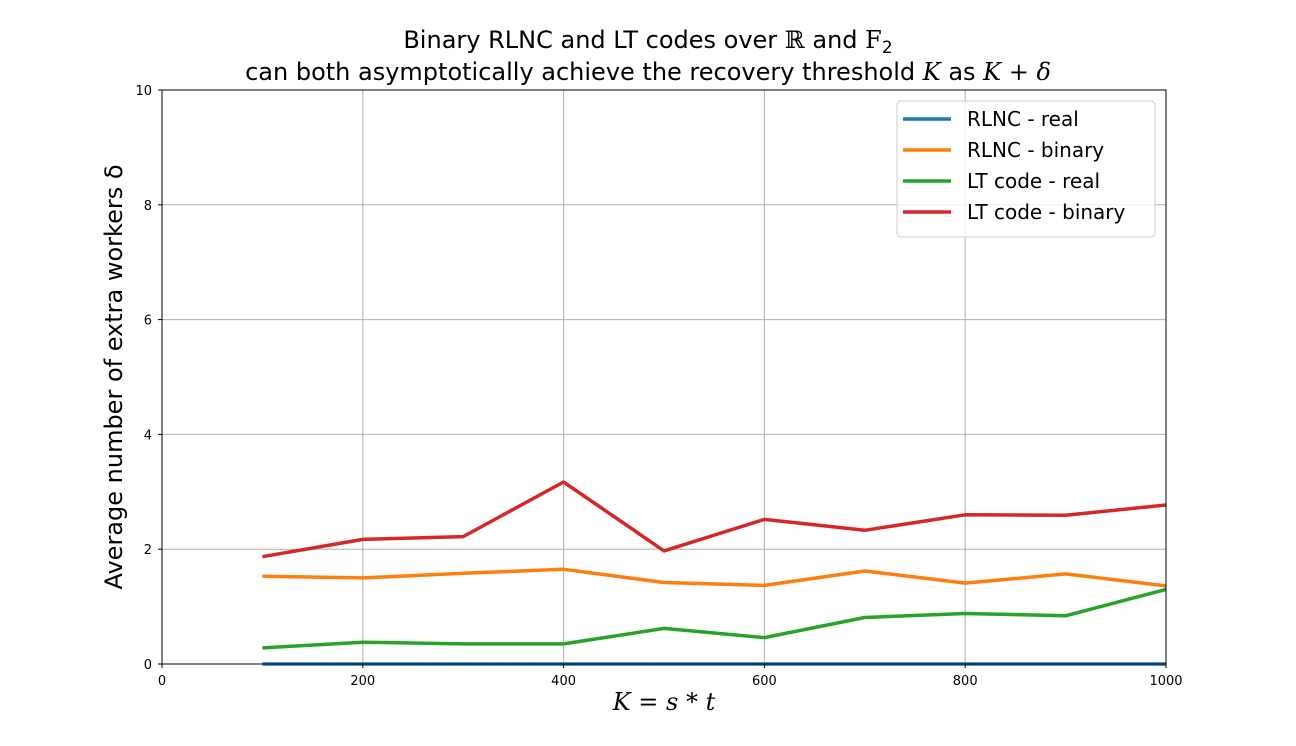 This screenshot has height=746, width=1296. Describe the element at coordinates (1165, 681) in the screenshot. I see `x-tick-label: 1000` at that location.